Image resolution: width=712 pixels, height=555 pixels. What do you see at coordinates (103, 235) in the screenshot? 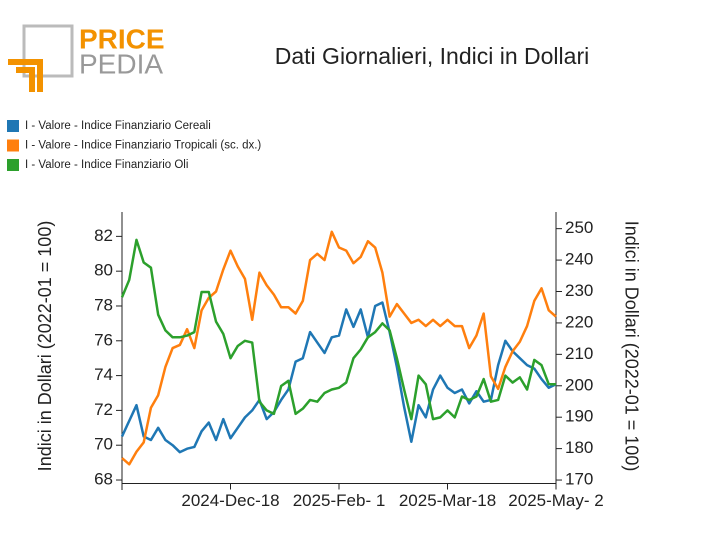
I see `y-tick-label: 82` at bounding box center [103, 235].